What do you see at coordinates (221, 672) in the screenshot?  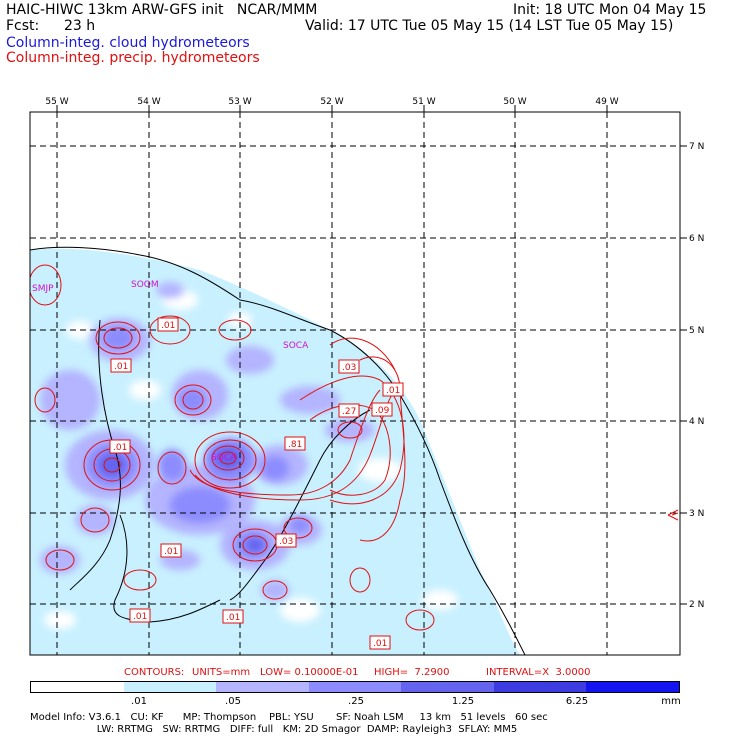 I see `contour-units: UNITS=mm` at bounding box center [221, 672].